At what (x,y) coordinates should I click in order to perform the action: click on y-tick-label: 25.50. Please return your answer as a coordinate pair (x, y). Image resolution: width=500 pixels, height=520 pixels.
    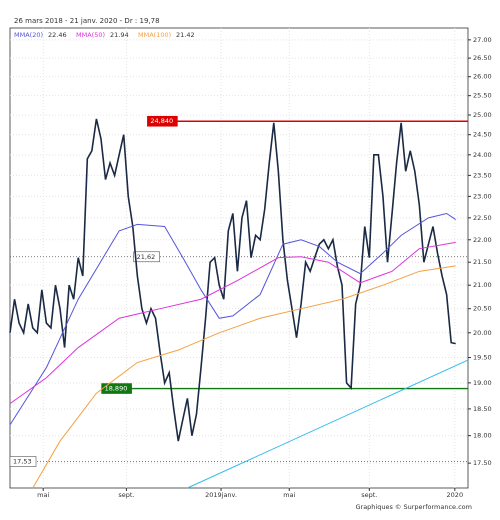
    Looking at the image, I should click on (482, 96).